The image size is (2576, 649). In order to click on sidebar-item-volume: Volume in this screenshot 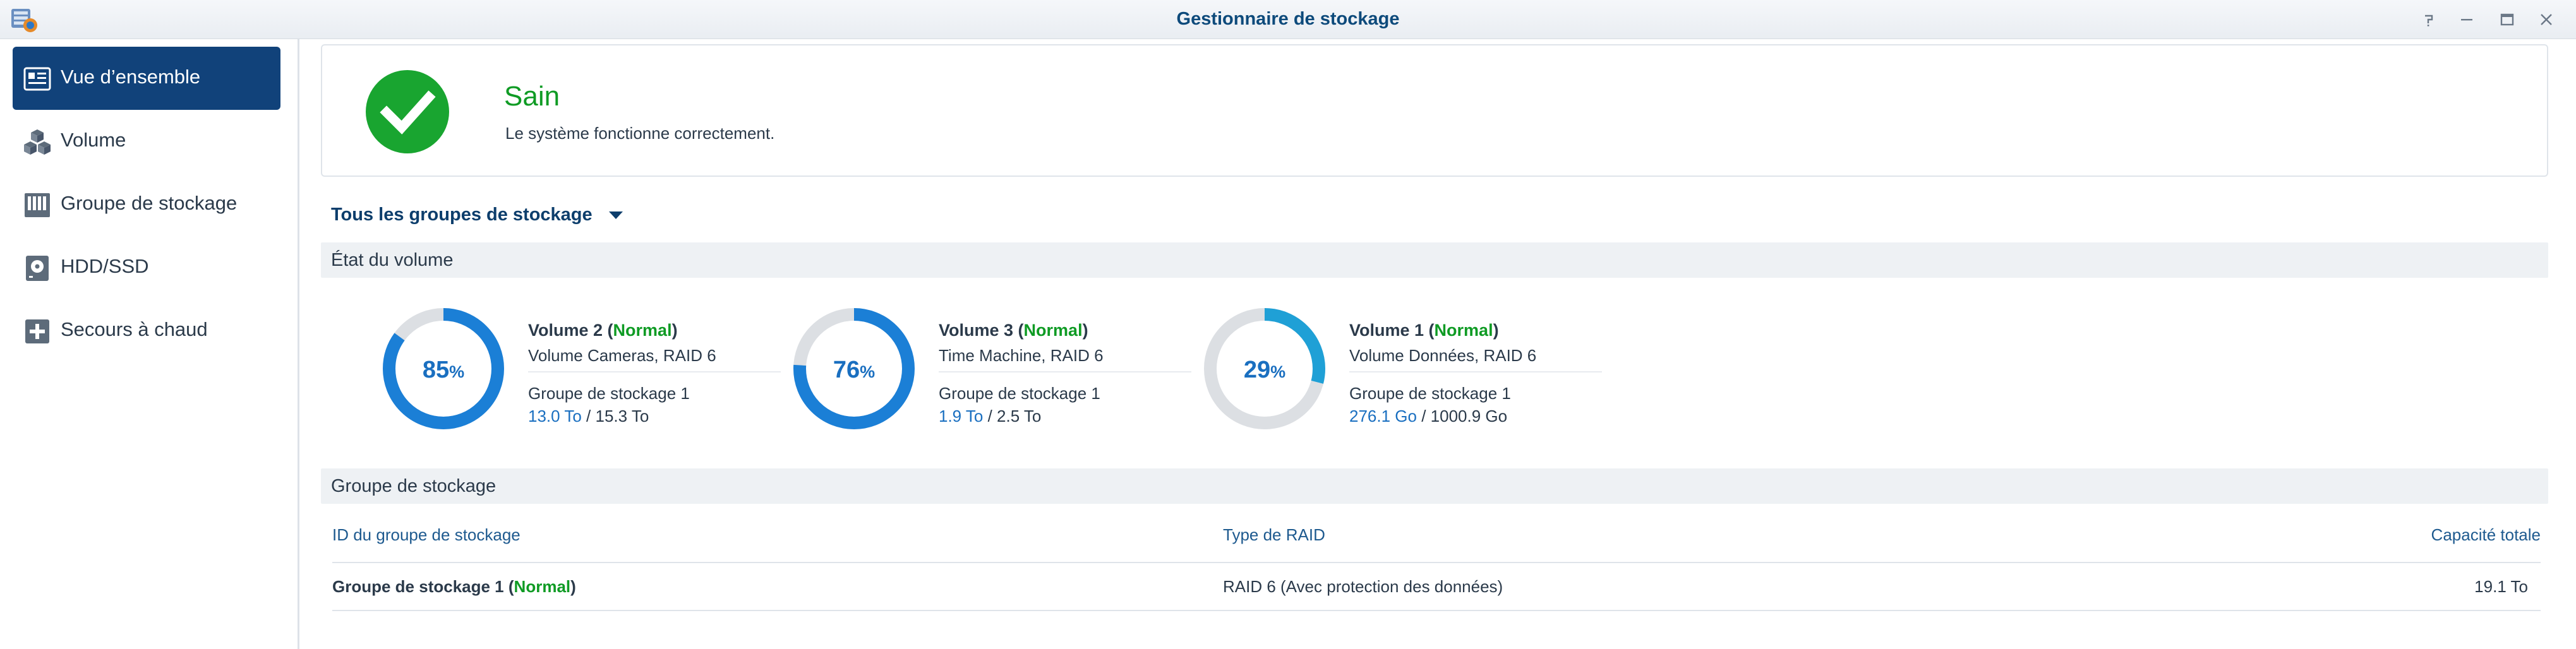, I will do `click(146, 141)`.